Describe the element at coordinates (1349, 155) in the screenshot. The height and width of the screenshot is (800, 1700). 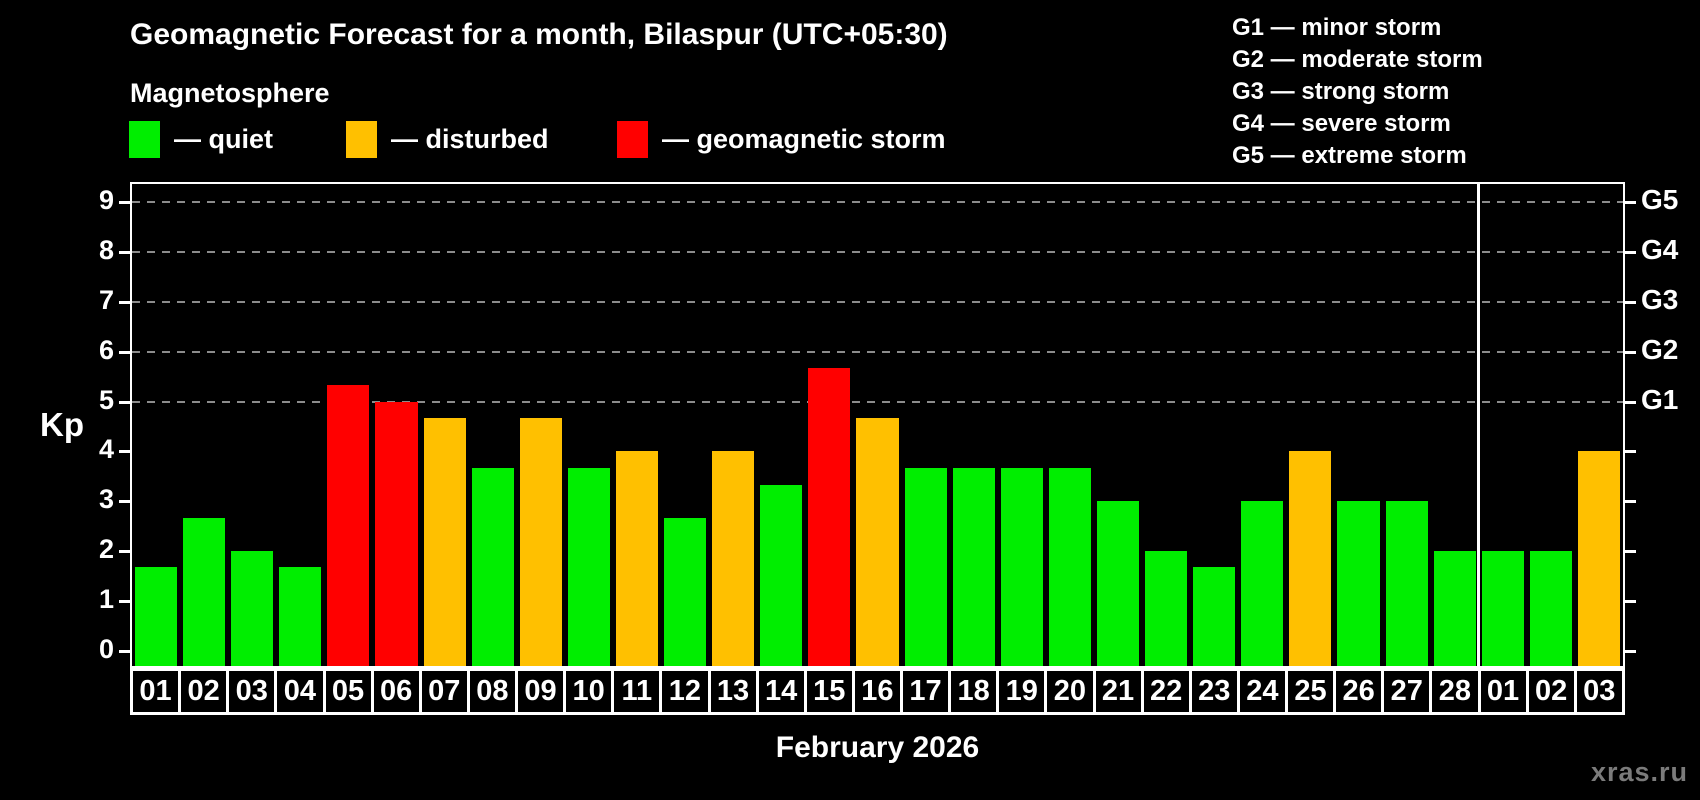
I see `storm-scale-g5: G5 — extreme storm` at that location.